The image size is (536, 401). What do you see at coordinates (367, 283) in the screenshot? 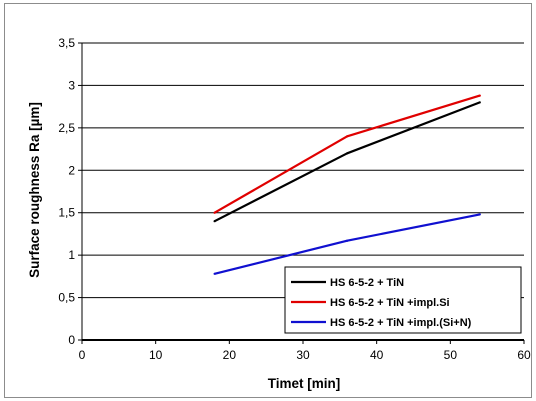
I see `legend-label-1: HS 6-5-2 + TiN` at bounding box center [367, 283].